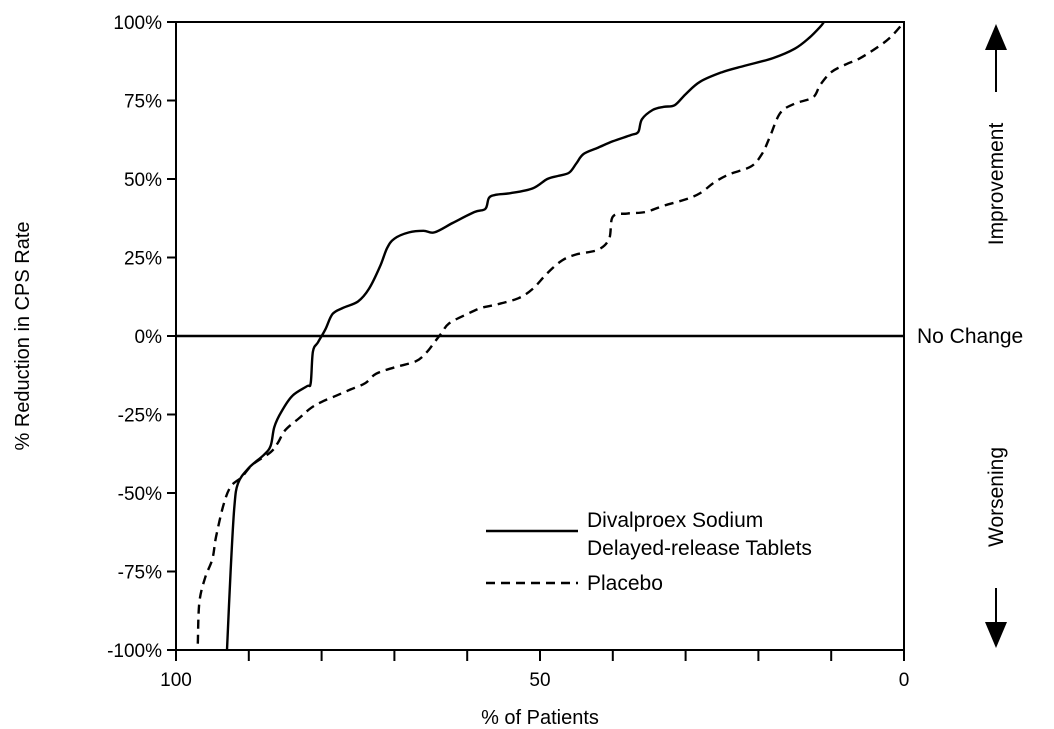 The image size is (1054, 729). What do you see at coordinates (539, 680) in the screenshot?
I see `x-tick-label: 50` at bounding box center [539, 680].